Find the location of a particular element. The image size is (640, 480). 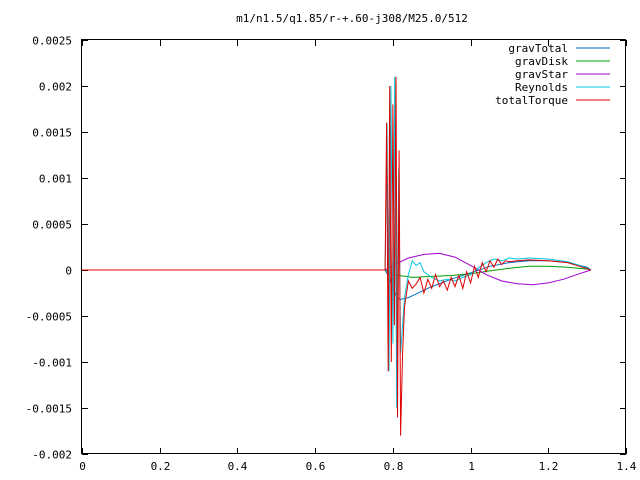

y-tick-label: -0.0015 is located at coordinates (49, 409).